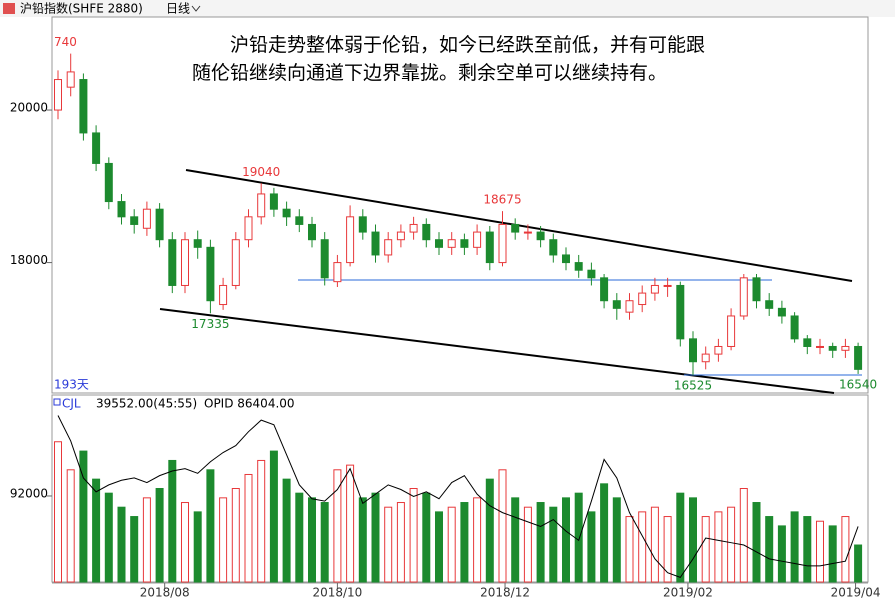 The width and height of the screenshot is (895, 603). I want to click on icon, so click(9, 8).